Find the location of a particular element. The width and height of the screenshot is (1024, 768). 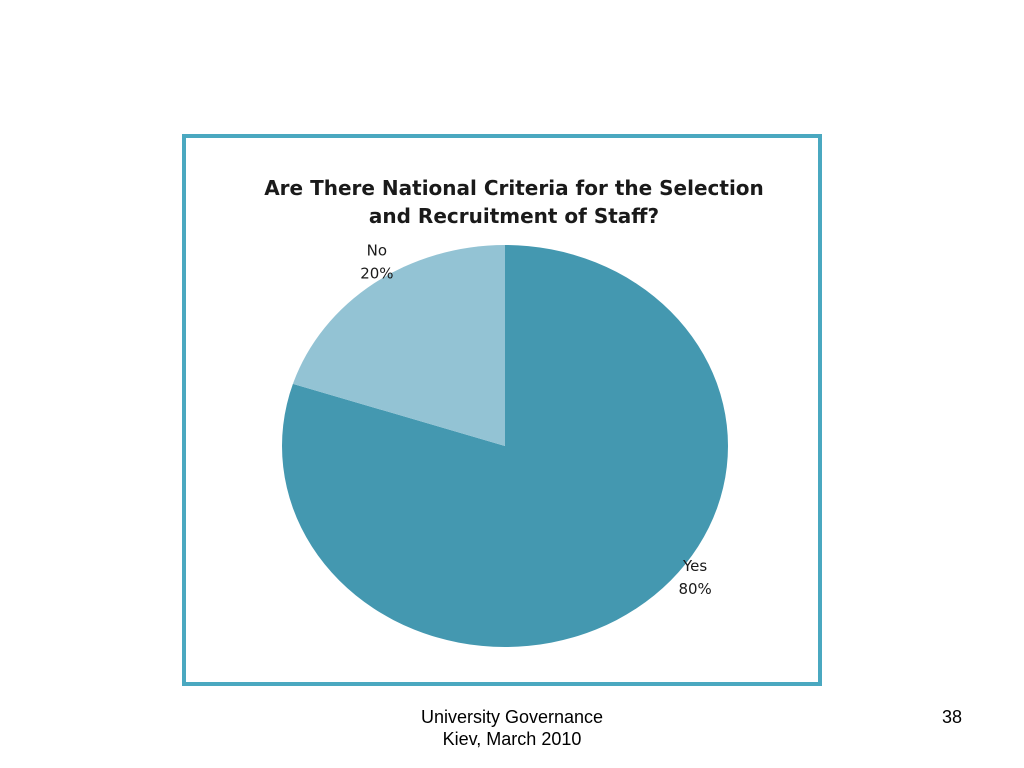

slice-label-no: No is located at coordinates (377, 251).